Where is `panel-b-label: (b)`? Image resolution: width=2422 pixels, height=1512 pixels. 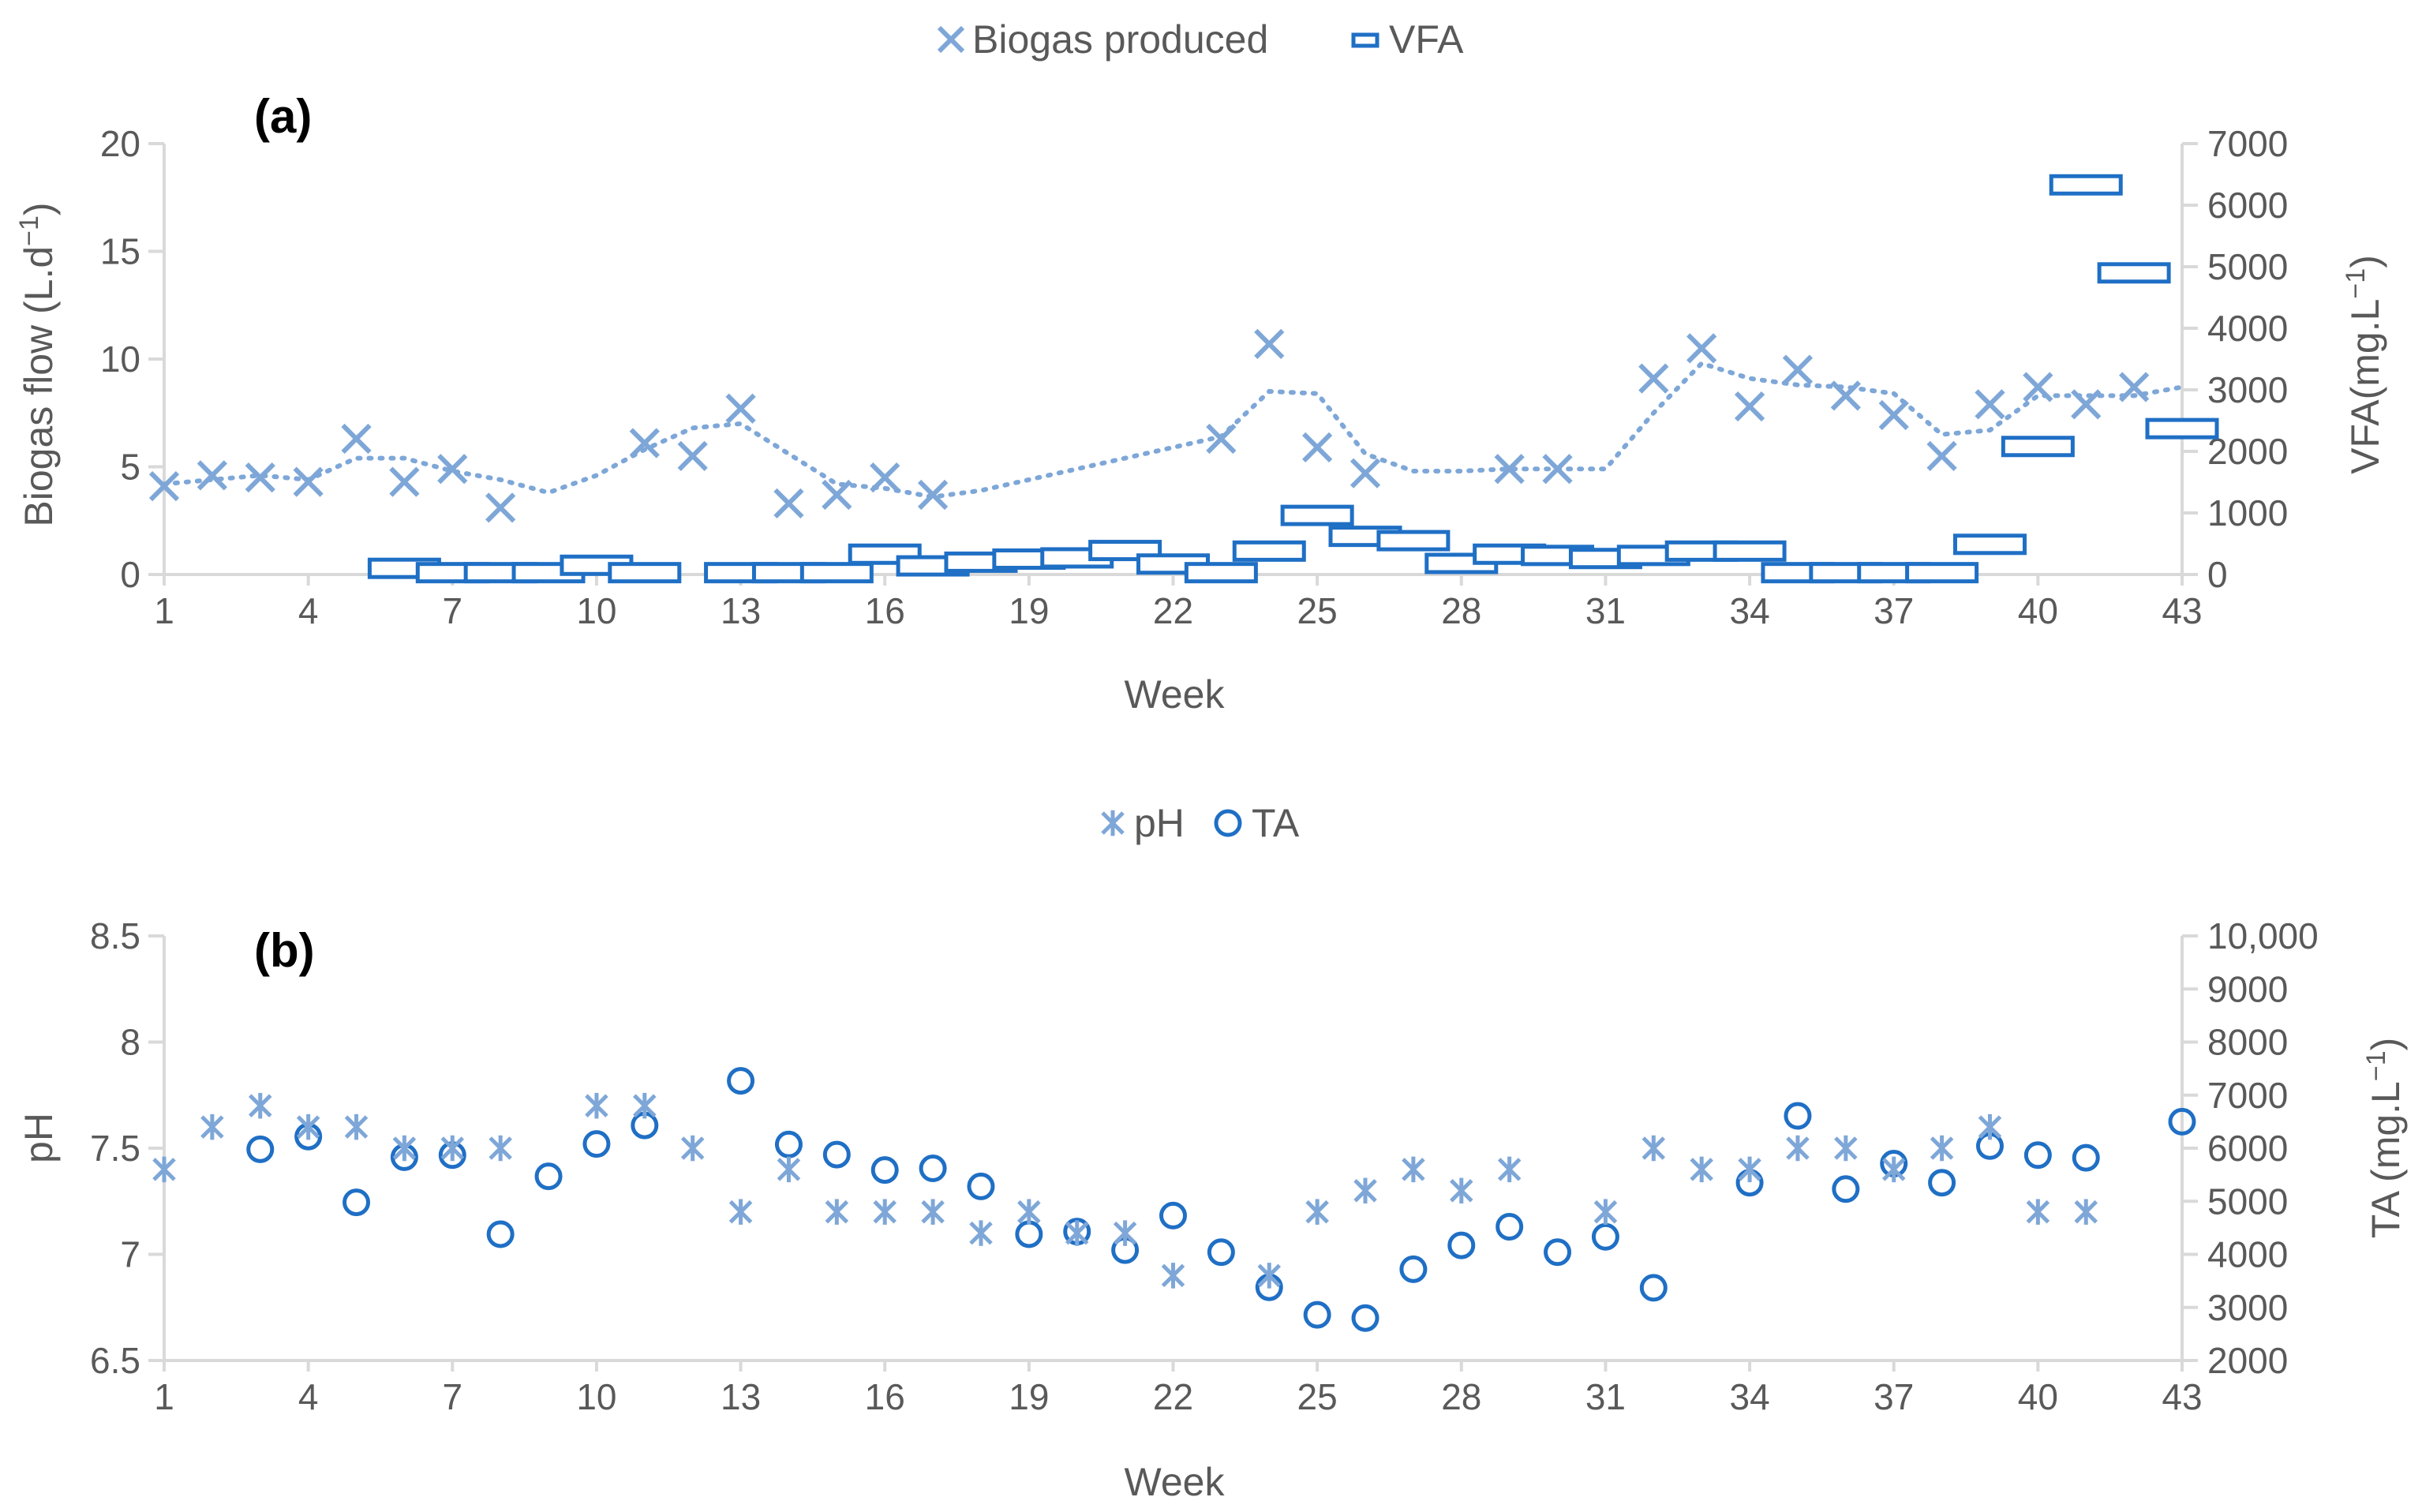 panel-b-label: (b) is located at coordinates (285, 950).